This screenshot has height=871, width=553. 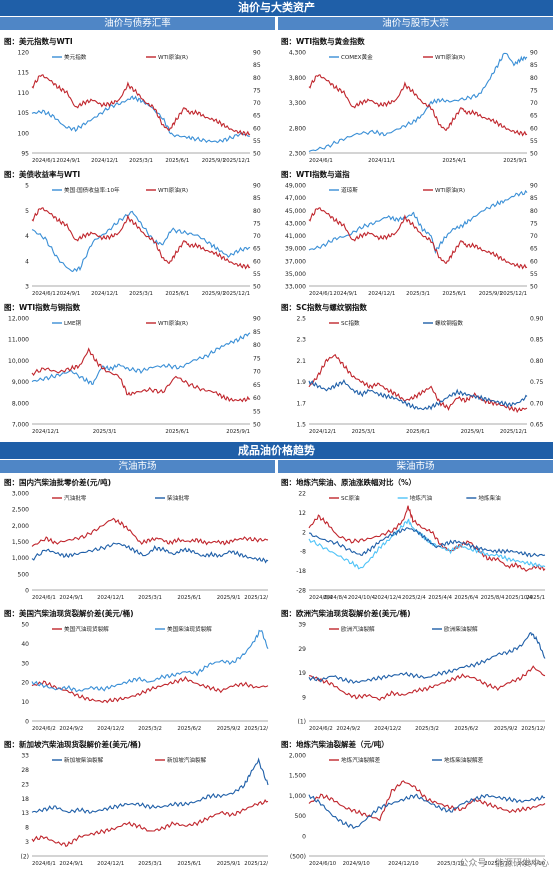 I want to click on y-left-tick-label: 10, so click(x=25, y=702).